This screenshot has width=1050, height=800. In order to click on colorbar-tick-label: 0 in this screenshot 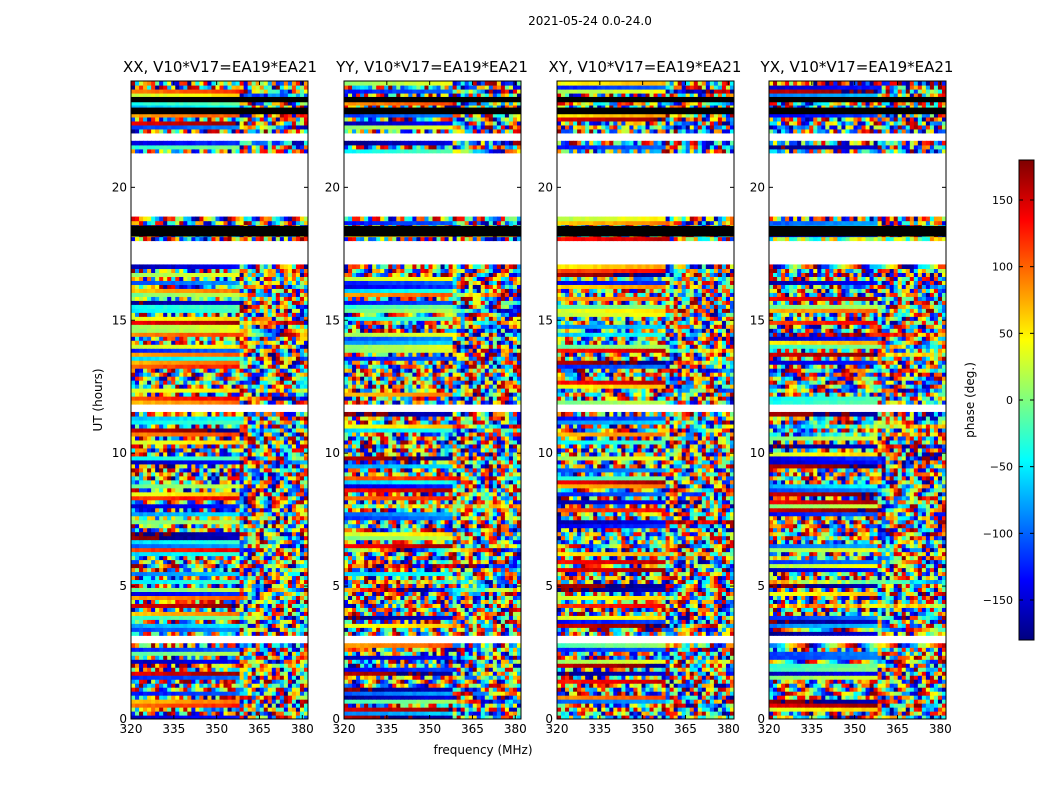, I will do `click(1009, 400)`.